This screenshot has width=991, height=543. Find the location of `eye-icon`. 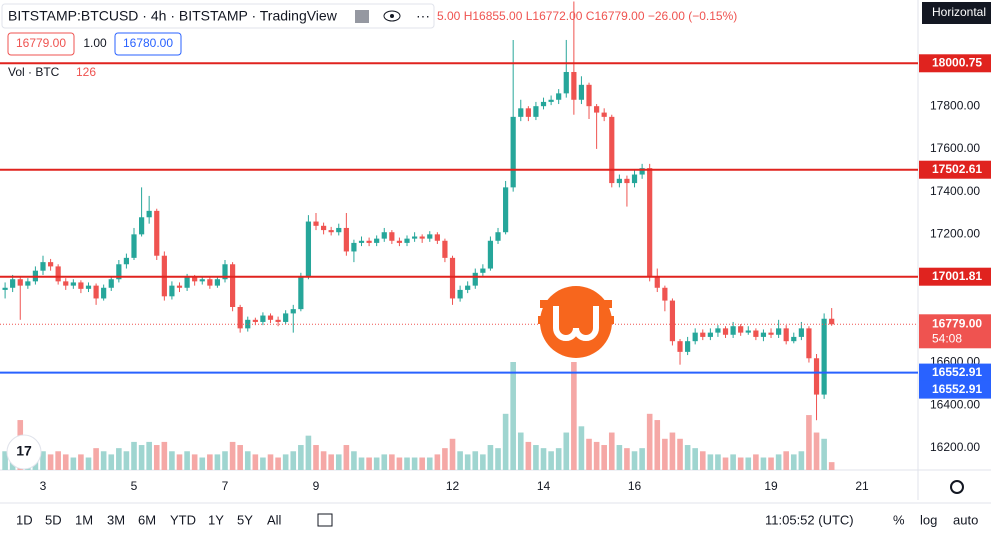

eye-icon is located at coordinates (392, 16).